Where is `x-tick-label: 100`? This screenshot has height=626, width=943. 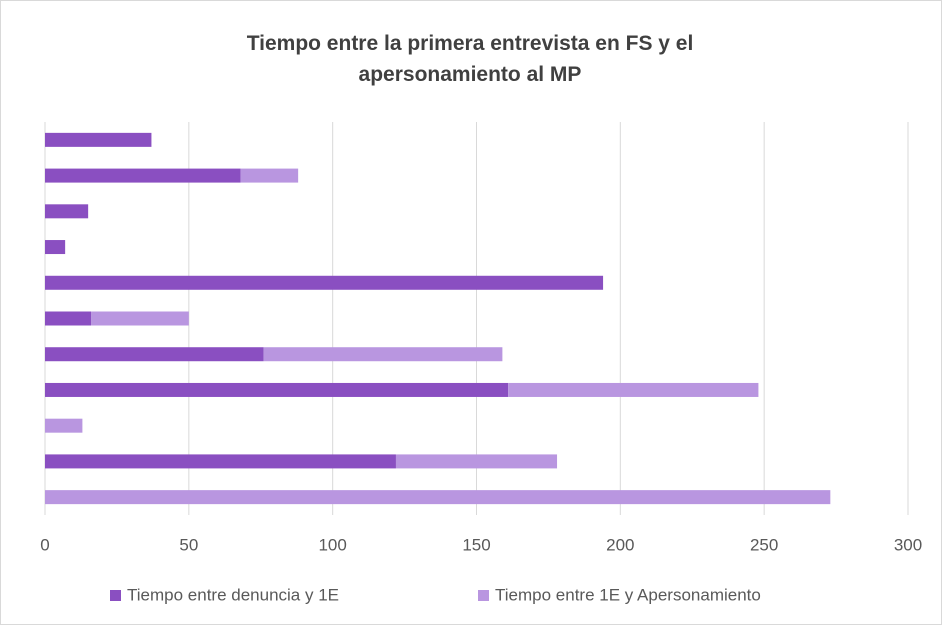 x-tick-label: 100 is located at coordinates (332, 544).